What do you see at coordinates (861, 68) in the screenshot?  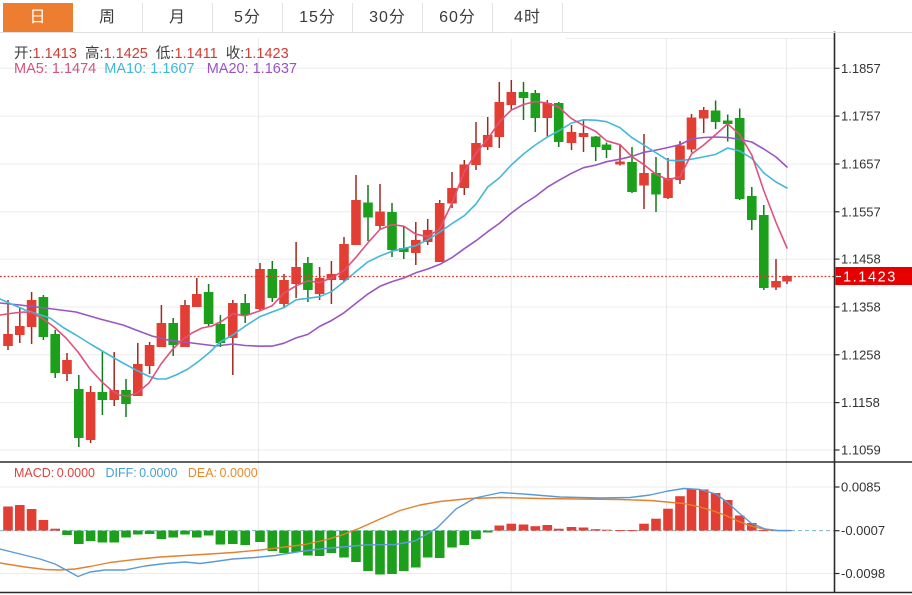 I see `svg-text: 1.1857` at bounding box center [861, 68].